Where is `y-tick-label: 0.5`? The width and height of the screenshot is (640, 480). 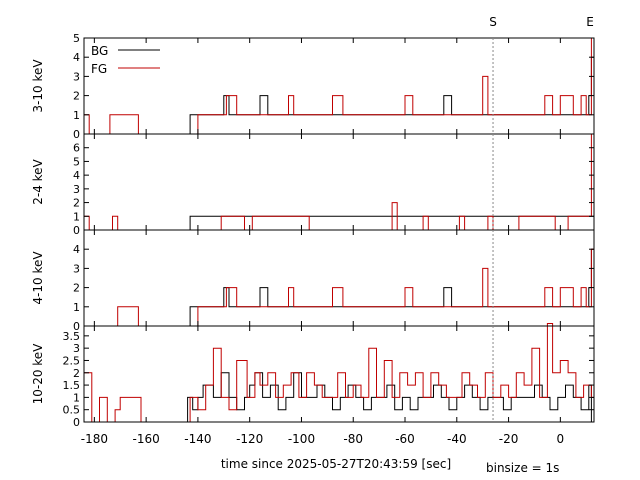
y-tick-label: 0.5 is located at coordinates (72, 410).